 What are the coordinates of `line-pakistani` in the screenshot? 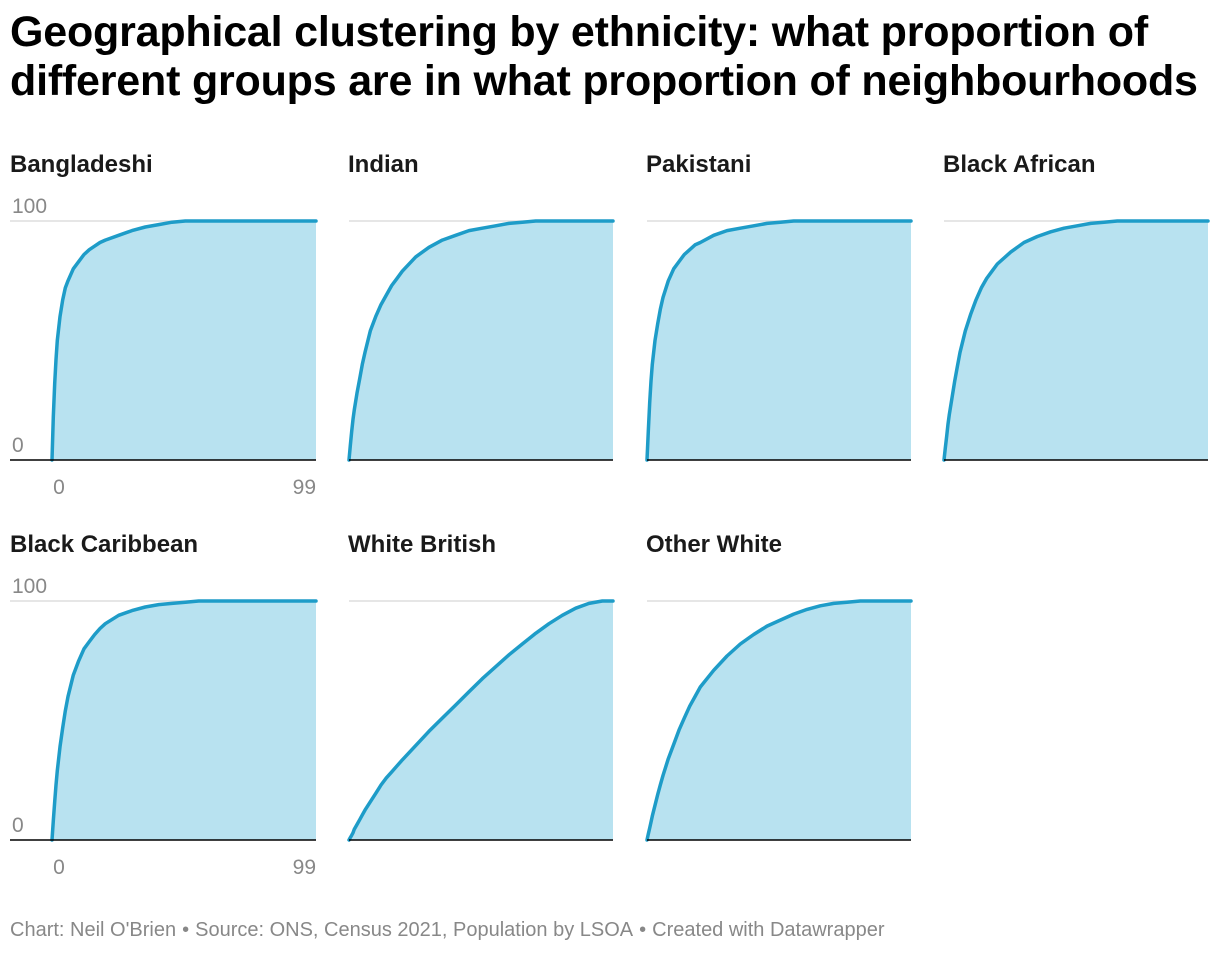 It's located at (779, 340).